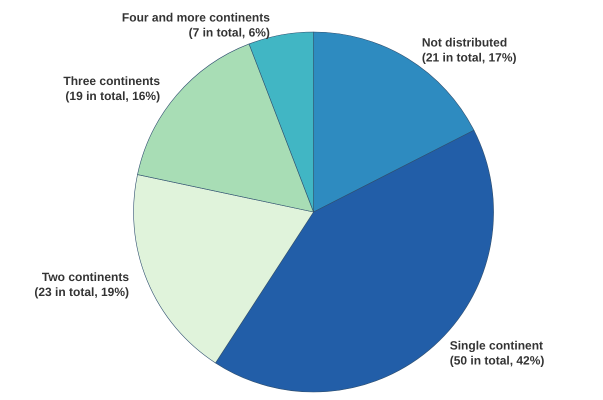  Describe the element at coordinates (229, 33) in the screenshot. I see `data-label: (7 in total, 6%)` at that location.